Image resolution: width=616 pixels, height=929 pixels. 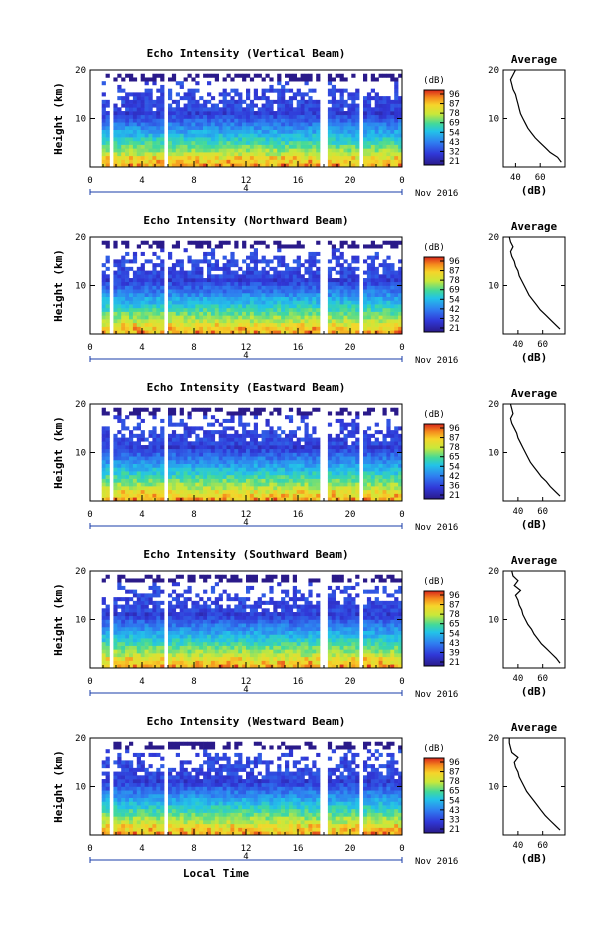 I want to click on panel-title: Echo Intensity (Eastward Beam), so click(x=246, y=387).